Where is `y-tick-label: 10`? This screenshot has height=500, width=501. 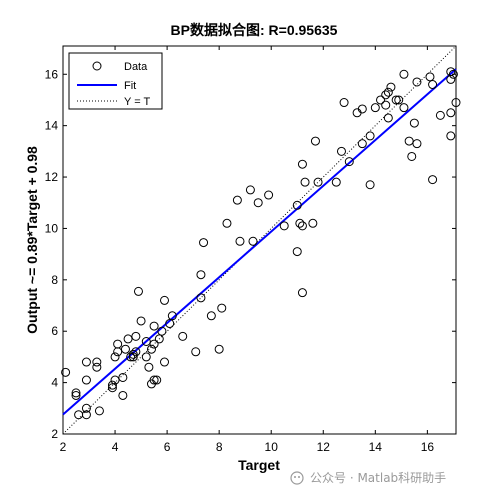
y-tick-label: 10 is located at coordinates (52, 228).